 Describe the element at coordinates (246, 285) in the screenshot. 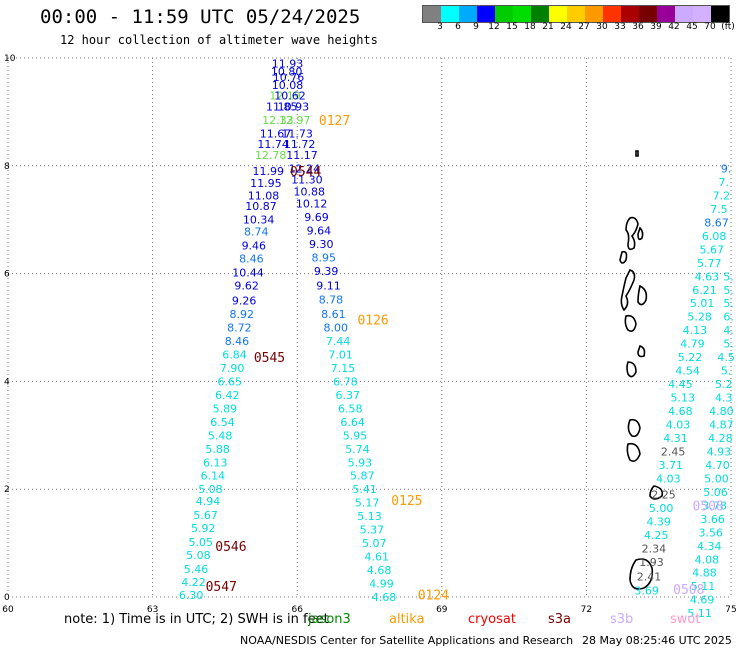

I see `wave-height-value: 9.62` at that location.